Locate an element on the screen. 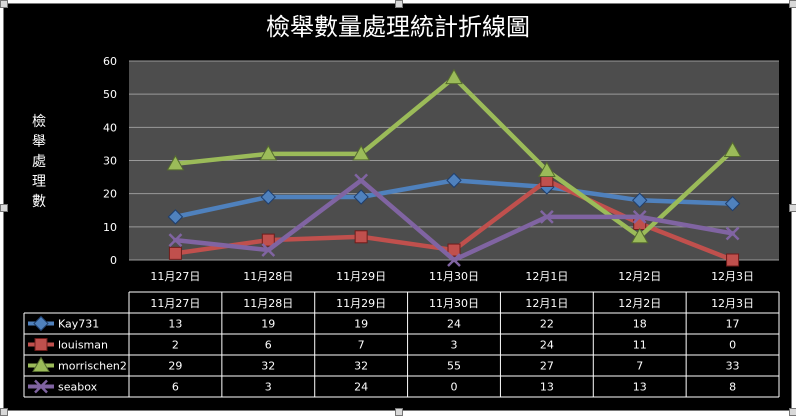  x-axis-ticks: 11月27日 11月28日 11月29日 11月30日 12月1日 12月2日 12月3日 is located at coordinates (452, 276).